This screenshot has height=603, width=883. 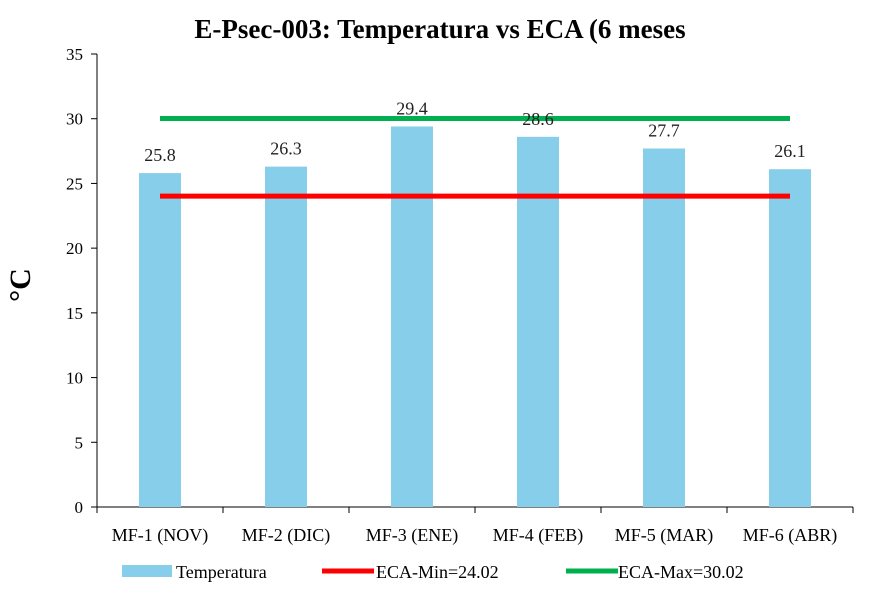 What do you see at coordinates (74, 54) in the screenshot?
I see `y-tick-label: 35` at bounding box center [74, 54].